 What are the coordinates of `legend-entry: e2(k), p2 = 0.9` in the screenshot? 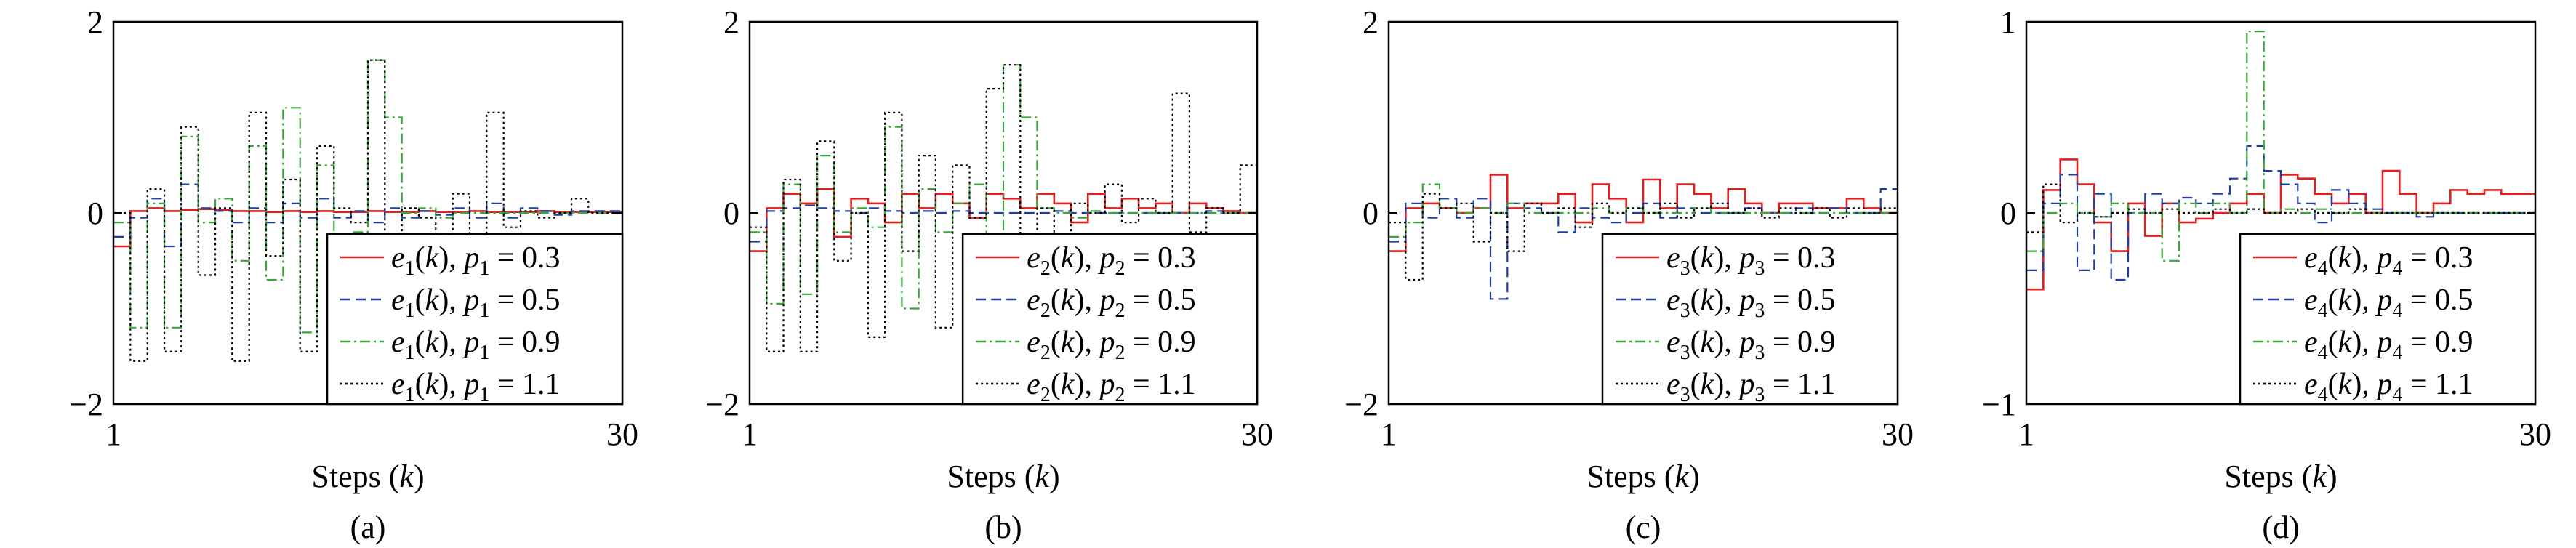 It's located at (1111, 345).